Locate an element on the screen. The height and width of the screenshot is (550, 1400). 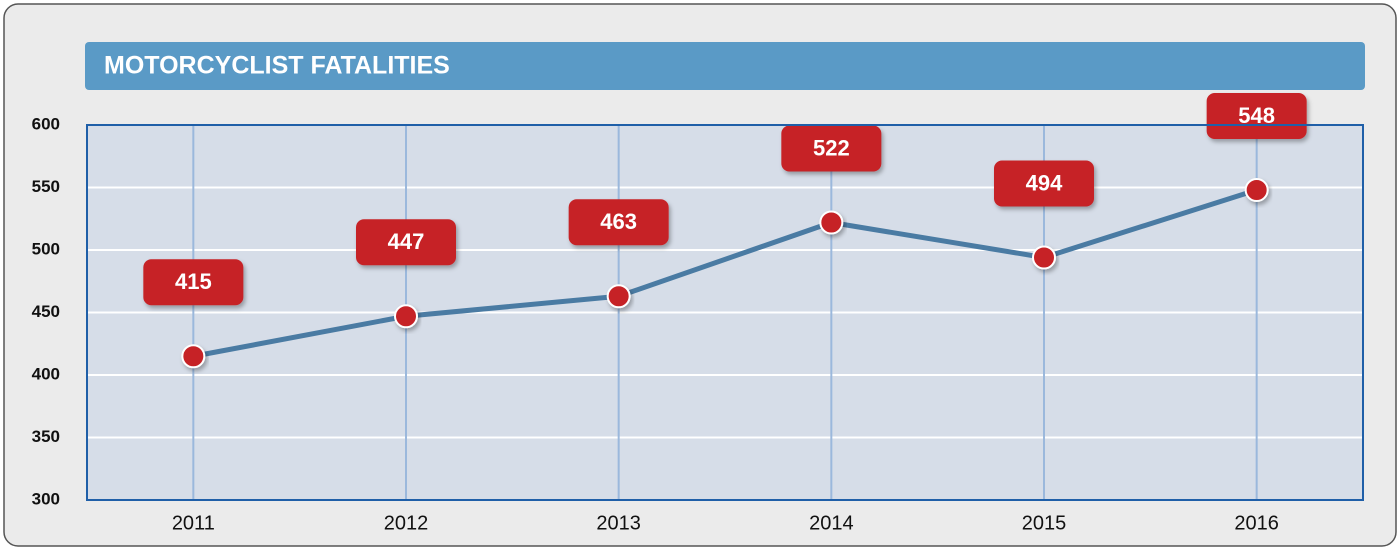
data-label: 463 is located at coordinates (618, 221).